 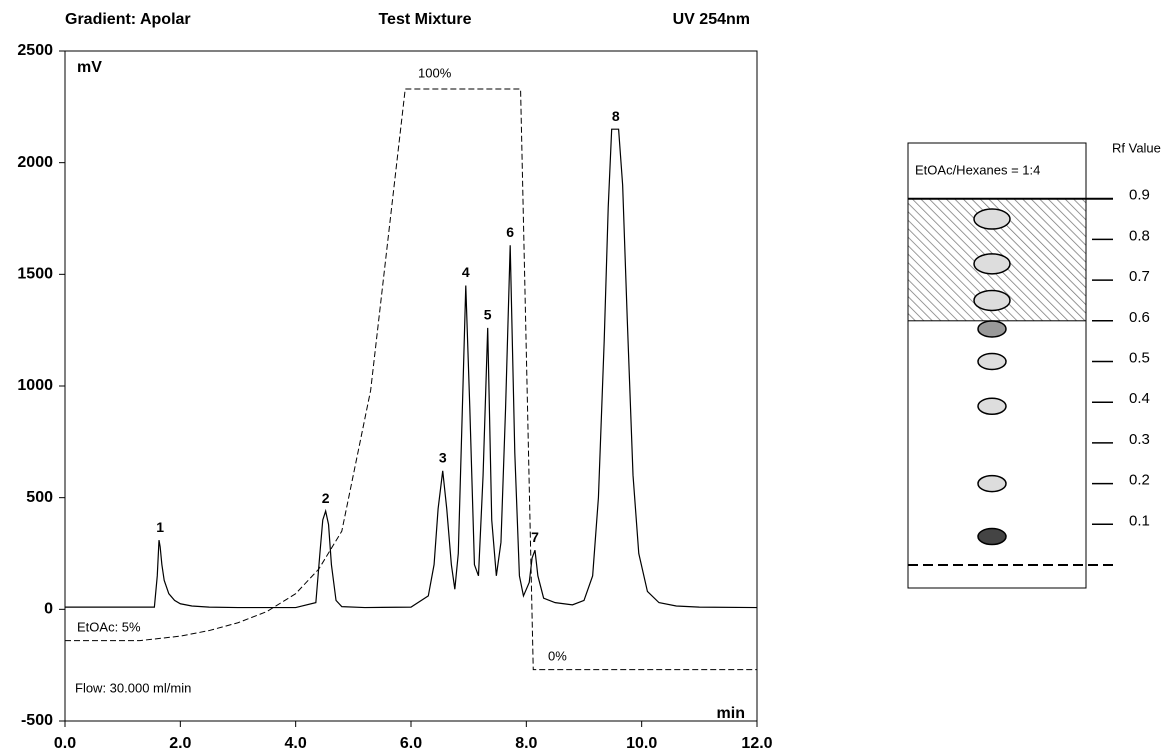 What do you see at coordinates (1139, 235) in the screenshot?
I see `rf-tick-label: 0.8` at bounding box center [1139, 235].